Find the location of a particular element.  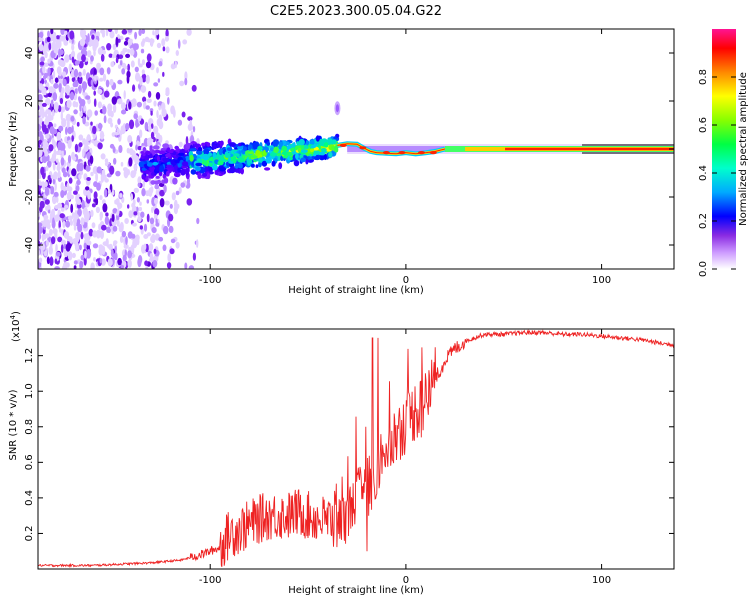

snr-scale-exponent: 4 is located at coordinates (13, 316).